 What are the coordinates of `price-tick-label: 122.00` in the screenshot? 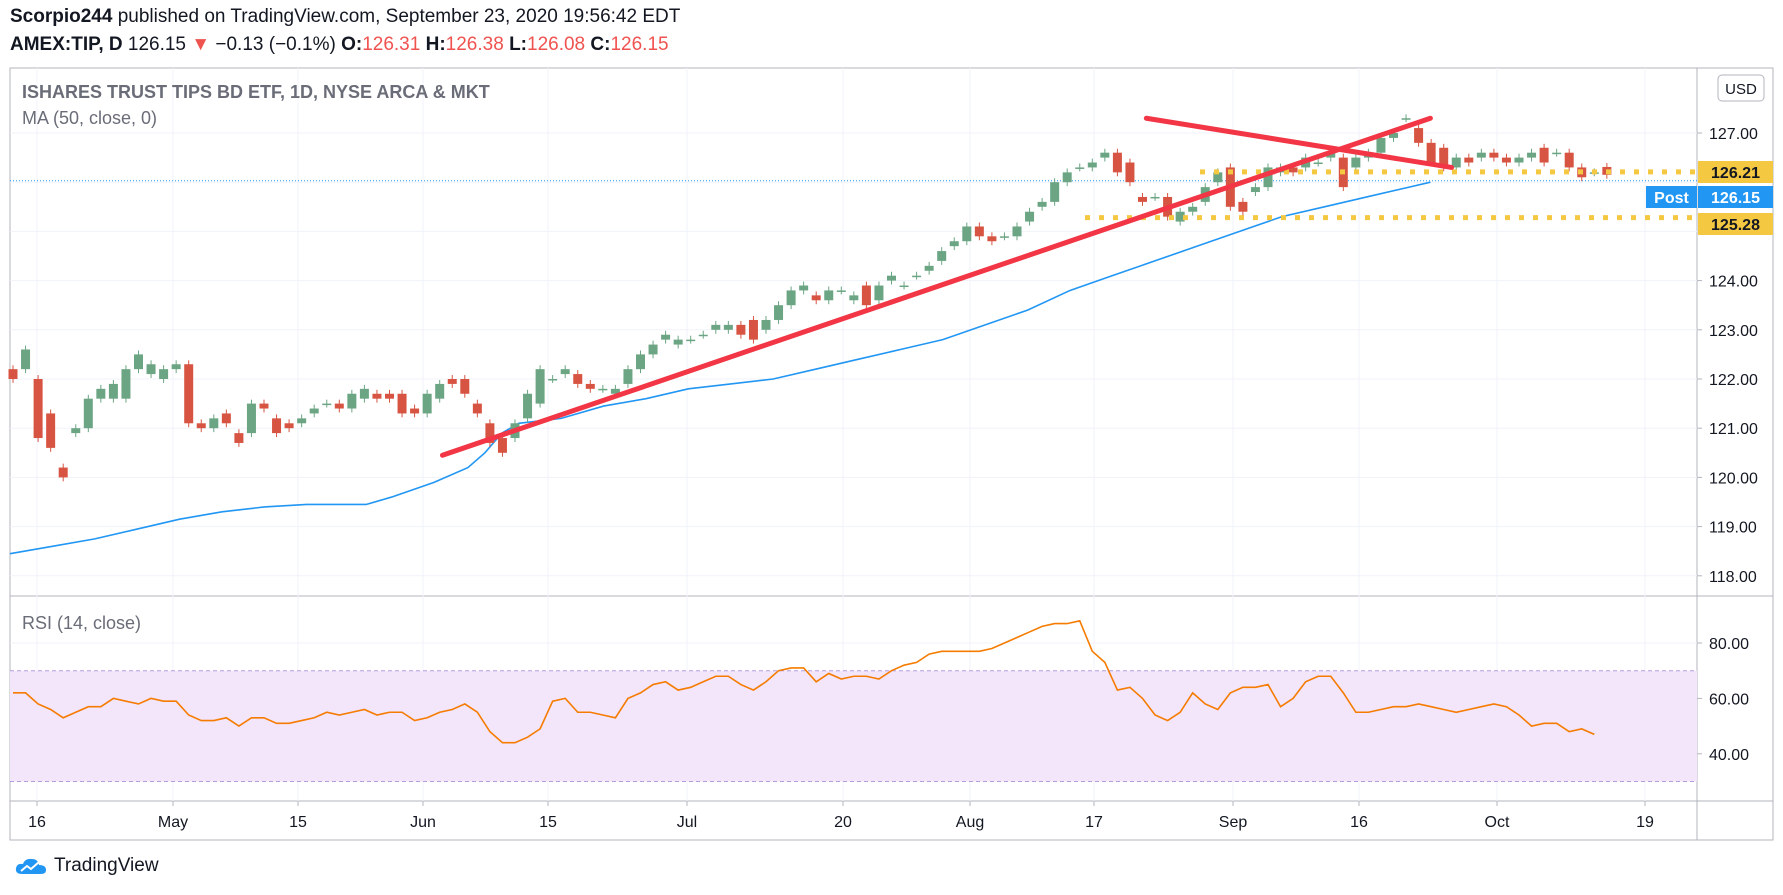 It's located at (1733, 380).